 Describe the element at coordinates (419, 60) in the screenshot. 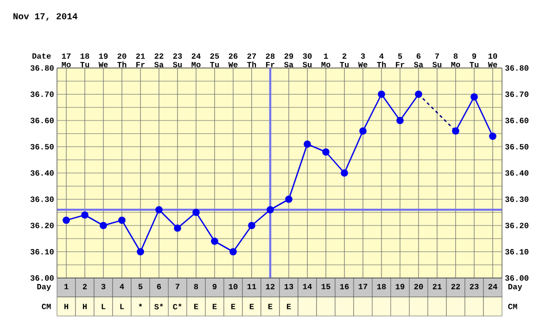

I see `x2-tick-label: 6 Sa` at that location.